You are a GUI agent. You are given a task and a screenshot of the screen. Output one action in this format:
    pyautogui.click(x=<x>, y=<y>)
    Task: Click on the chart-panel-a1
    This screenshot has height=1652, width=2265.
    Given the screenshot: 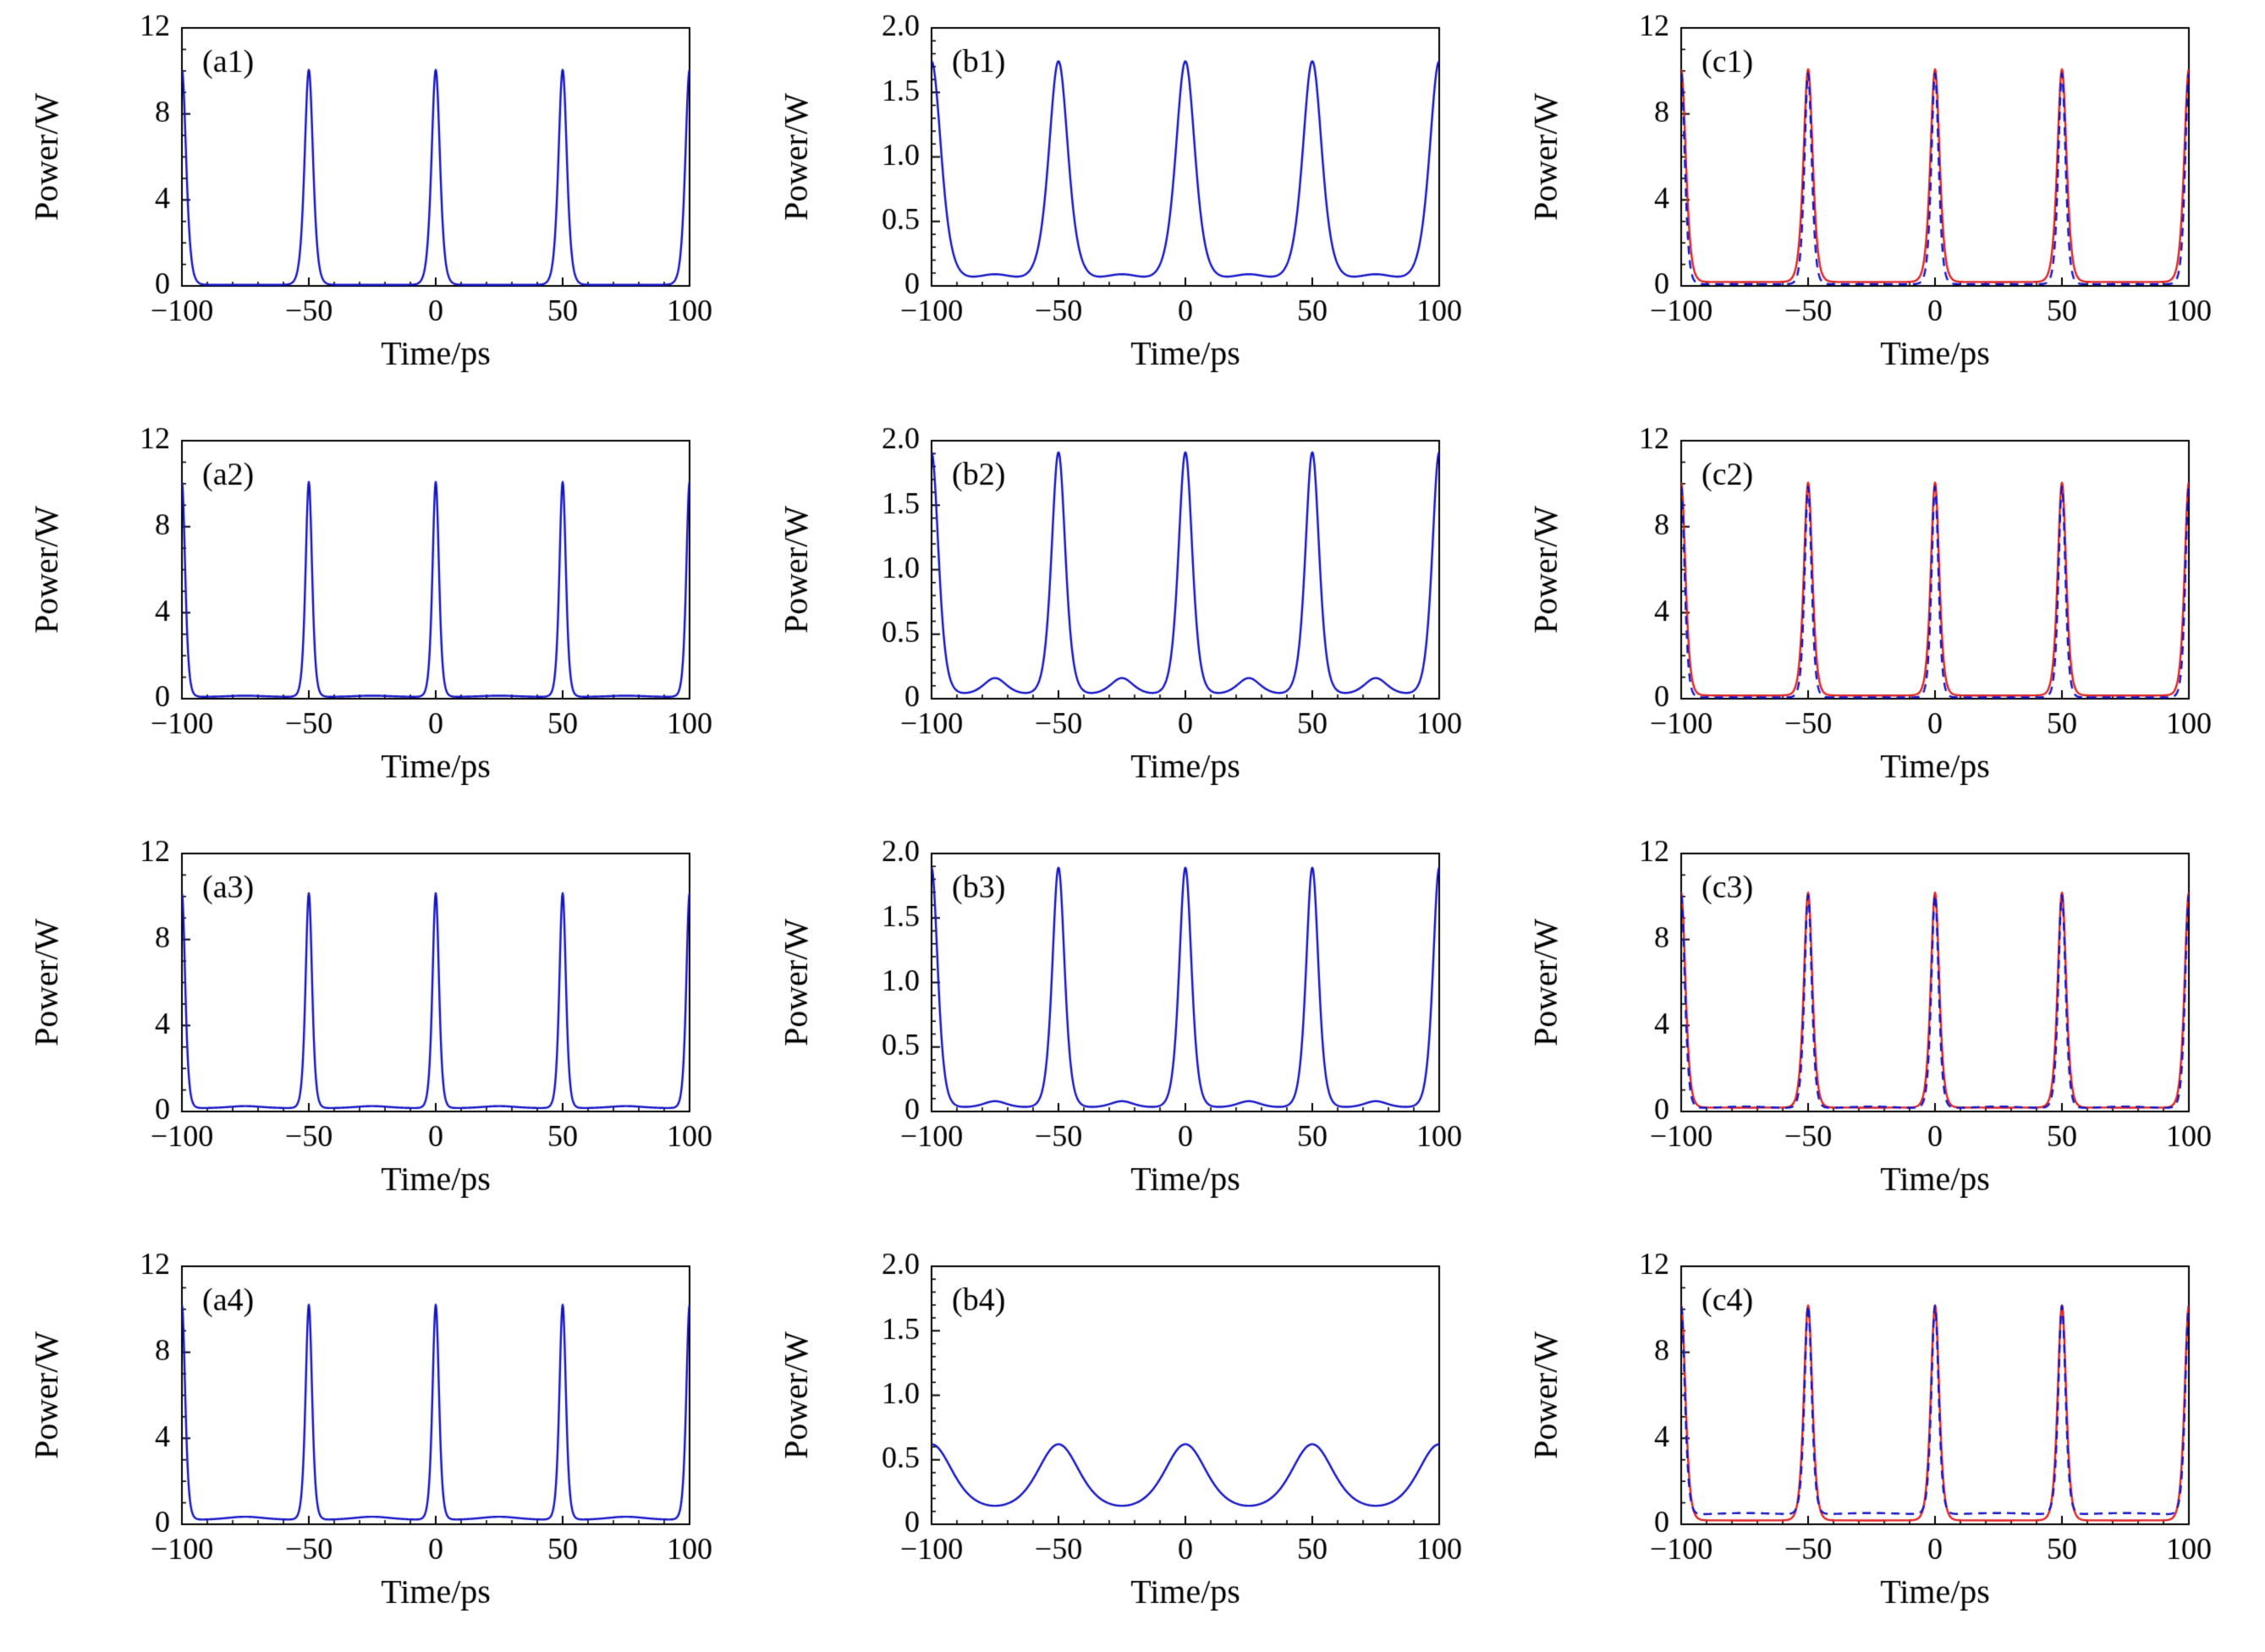 What is the action you would take?
    pyautogui.click(x=376, y=210)
    